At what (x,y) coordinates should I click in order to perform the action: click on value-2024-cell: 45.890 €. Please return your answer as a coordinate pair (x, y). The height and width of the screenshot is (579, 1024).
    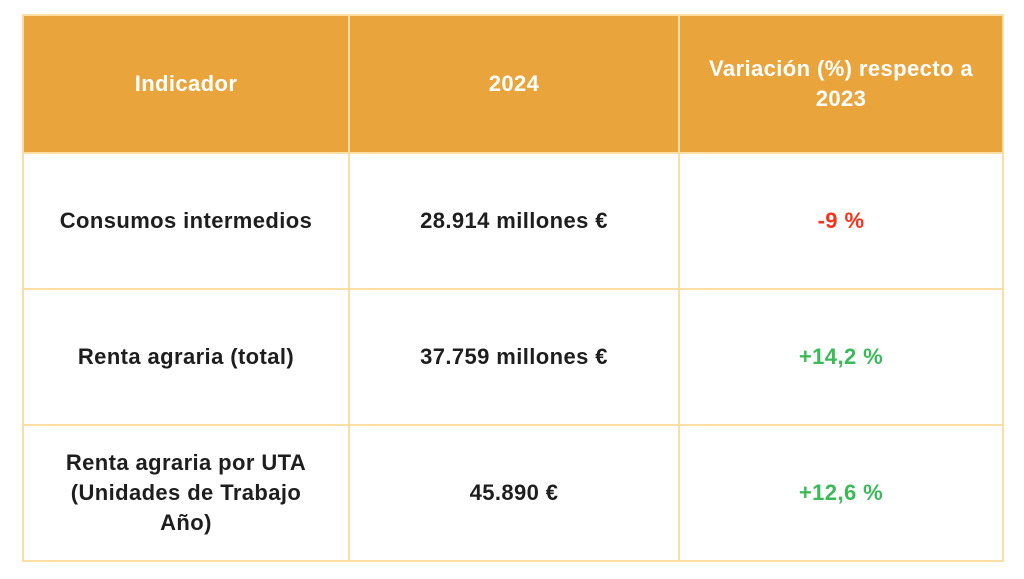
    Looking at the image, I should click on (514, 493).